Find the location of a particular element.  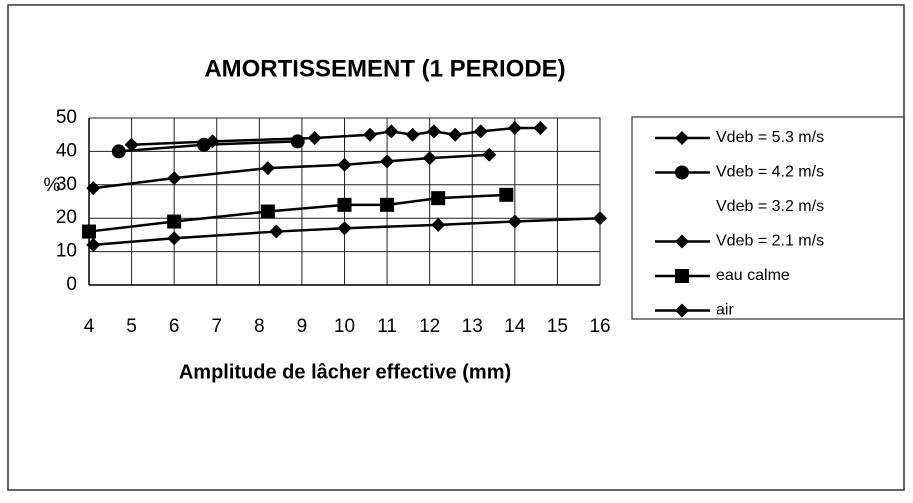

legend-label: Vdeb = 5.3 m/s is located at coordinates (770, 137).